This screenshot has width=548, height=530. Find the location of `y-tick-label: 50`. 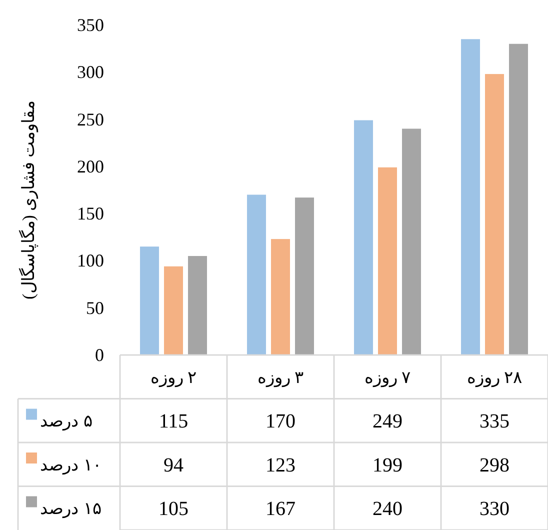

y-tick-label: 50 is located at coordinates (95, 308).